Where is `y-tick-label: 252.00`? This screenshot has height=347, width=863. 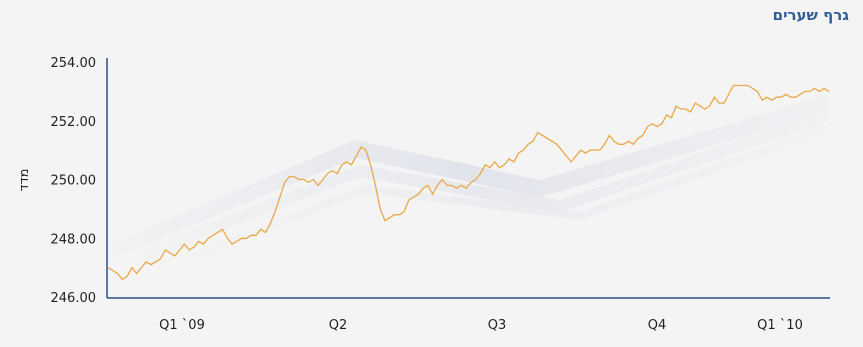 y-tick-label: 252.00 is located at coordinates (74, 122).